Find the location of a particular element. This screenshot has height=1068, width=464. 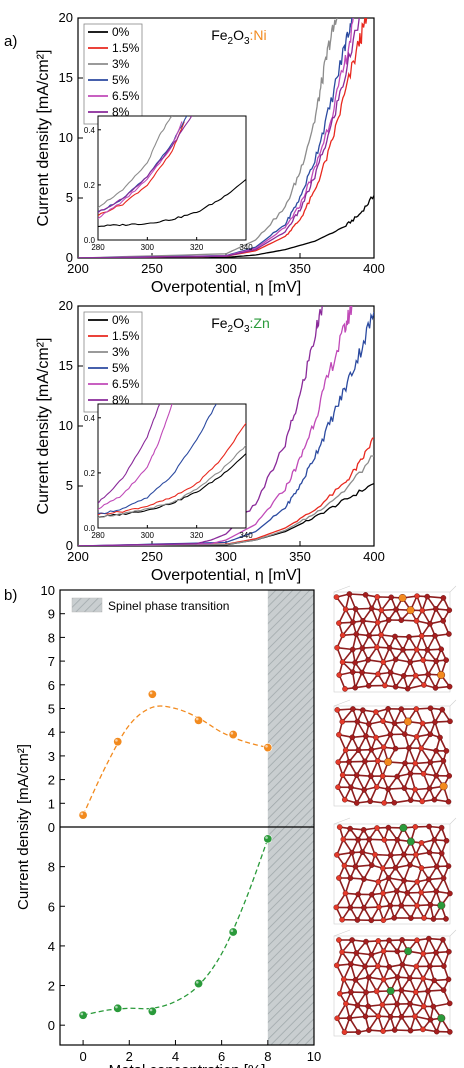

inset-line-6.5% is located at coordinates (140, 170).